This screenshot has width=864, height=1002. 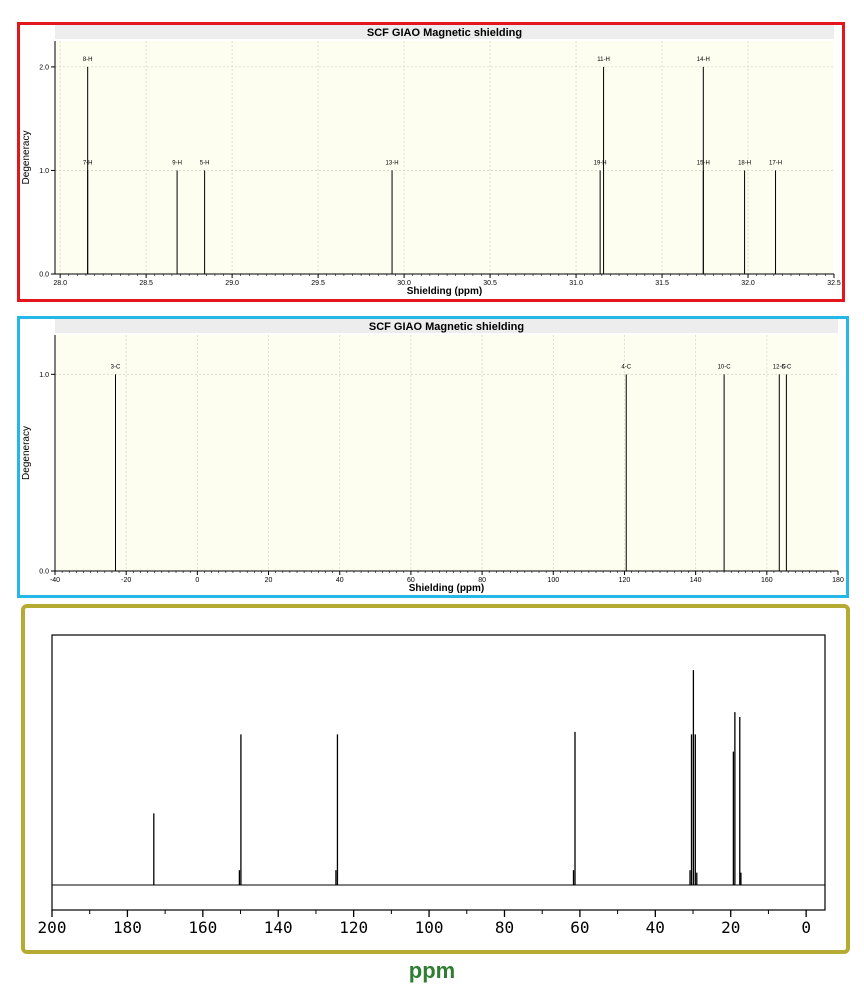 I want to click on peak-label: 12-C, so click(x=780, y=367).